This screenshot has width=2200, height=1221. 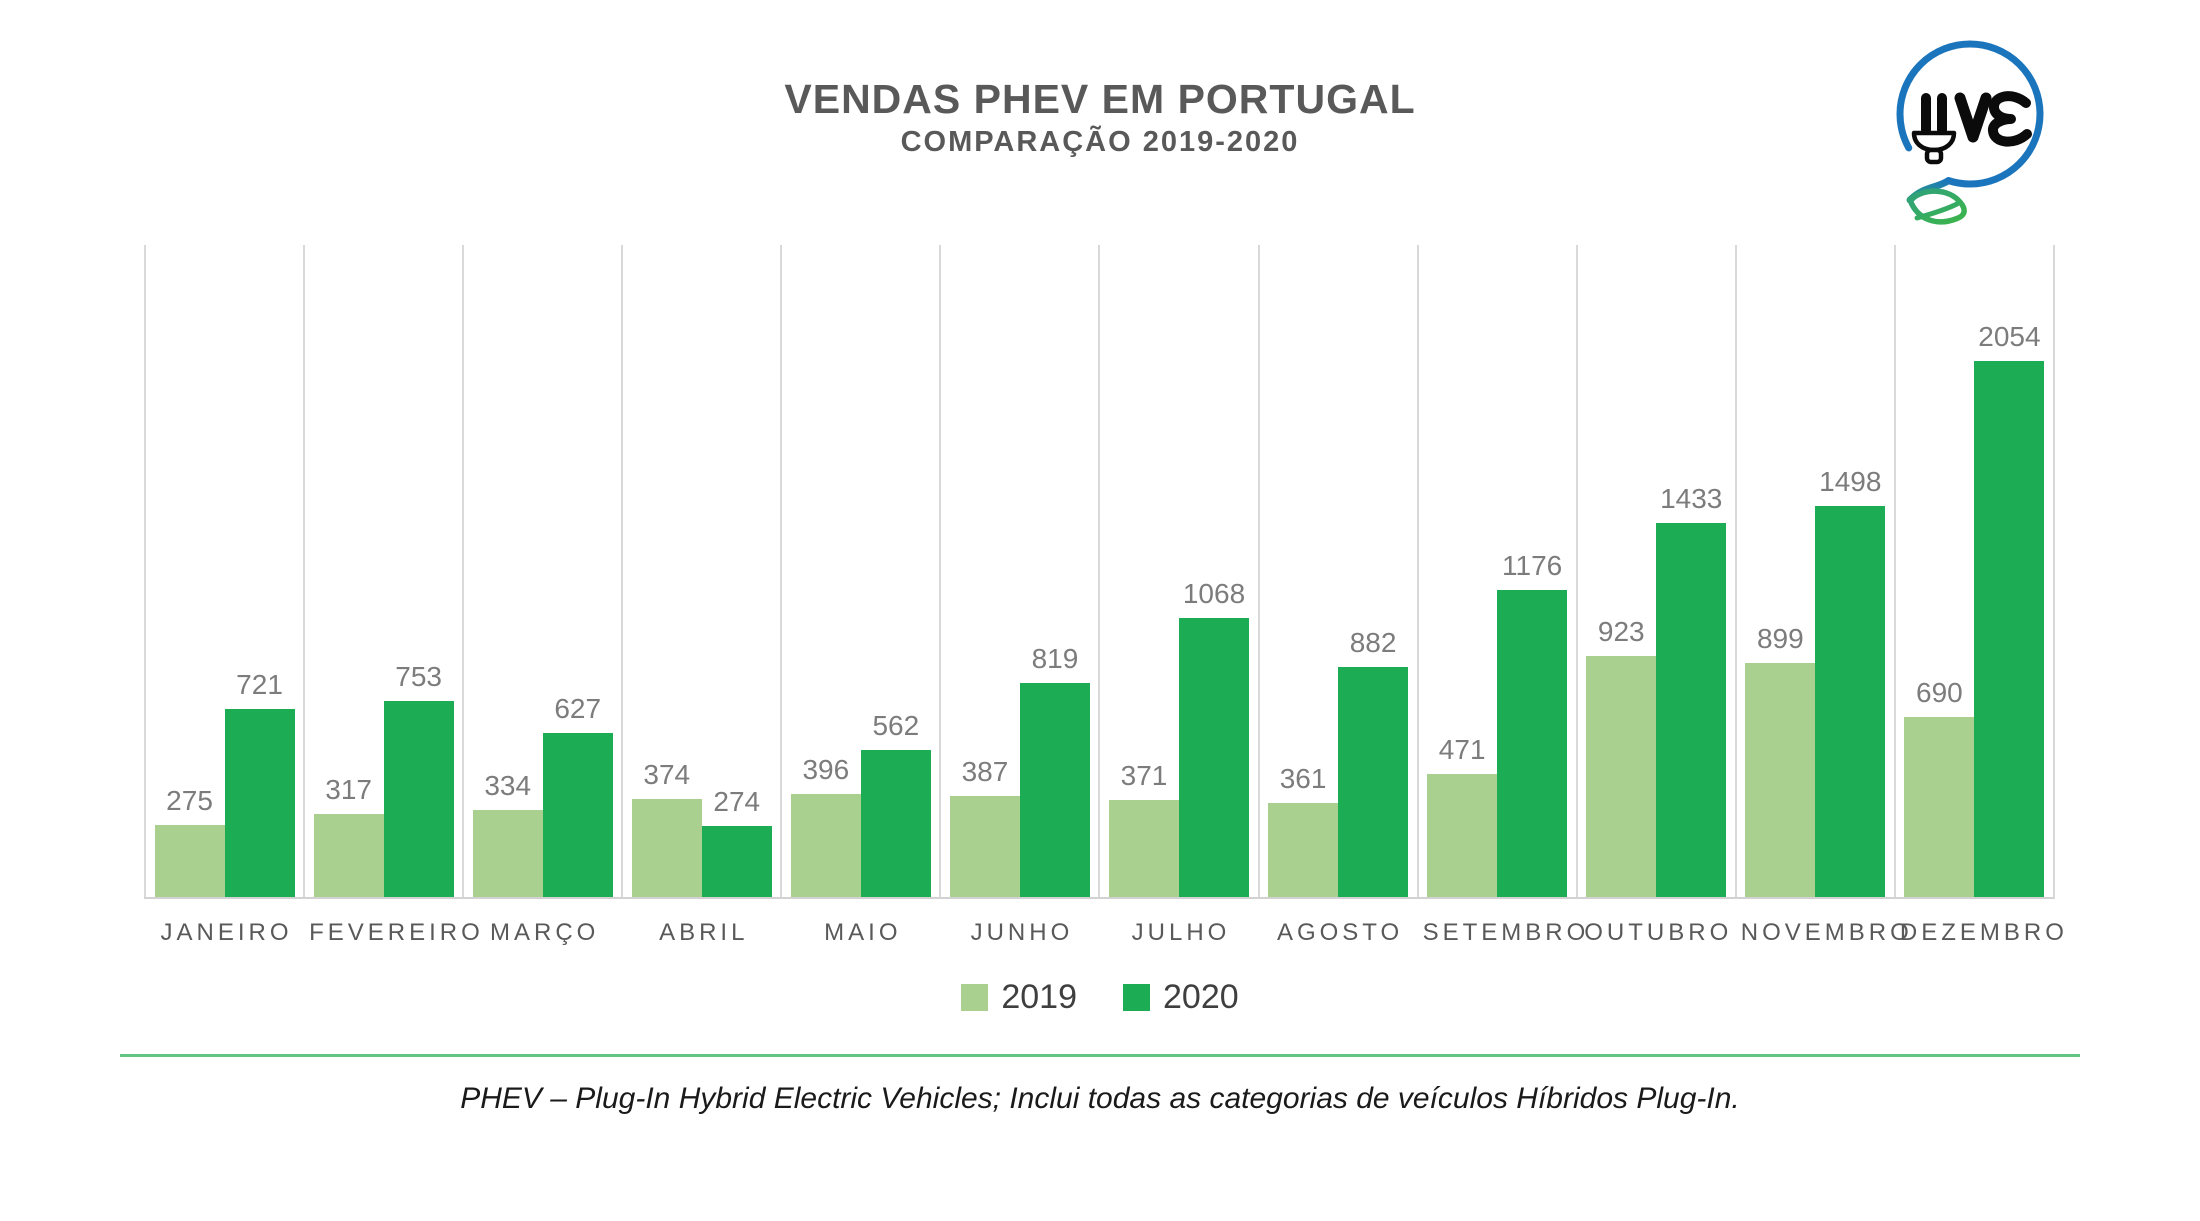 I want to click on value-label-2019-novembro: 899, so click(x=1780, y=638).